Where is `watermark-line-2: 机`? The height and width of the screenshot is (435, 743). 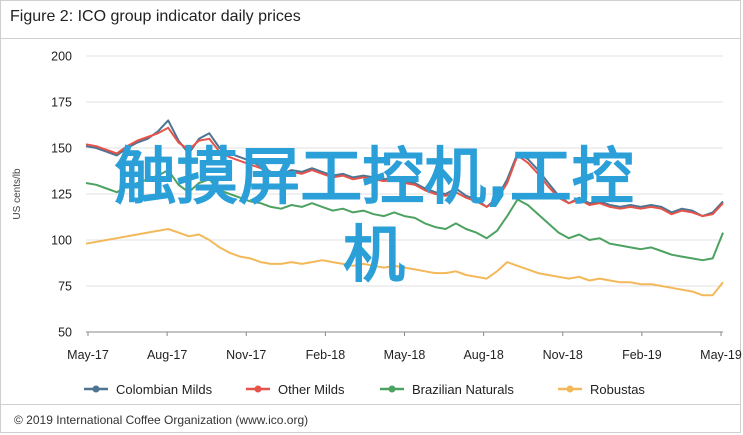 watermark-line-2: 机 is located at coordinates (373, 254).